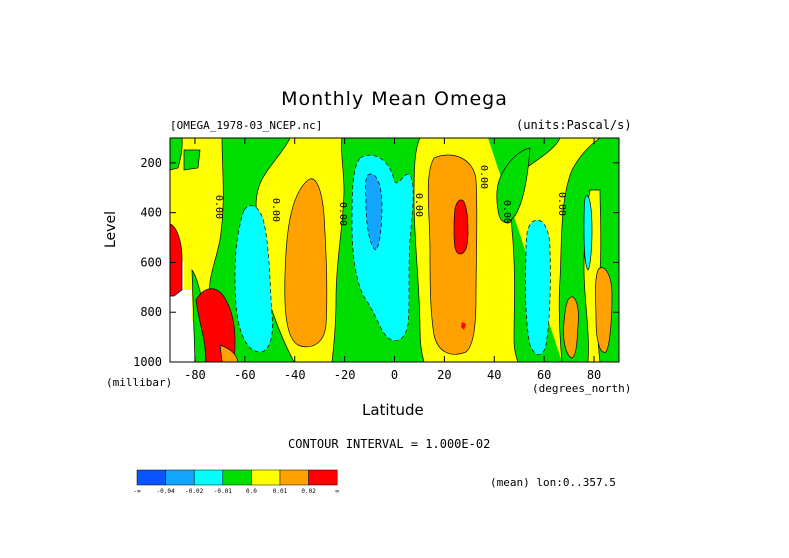 The image size is (789, 558). What do you see at coordinates (394, 375) in the screenshot?
I see `x-tick-label: 0` at bounding box center [394, 375].